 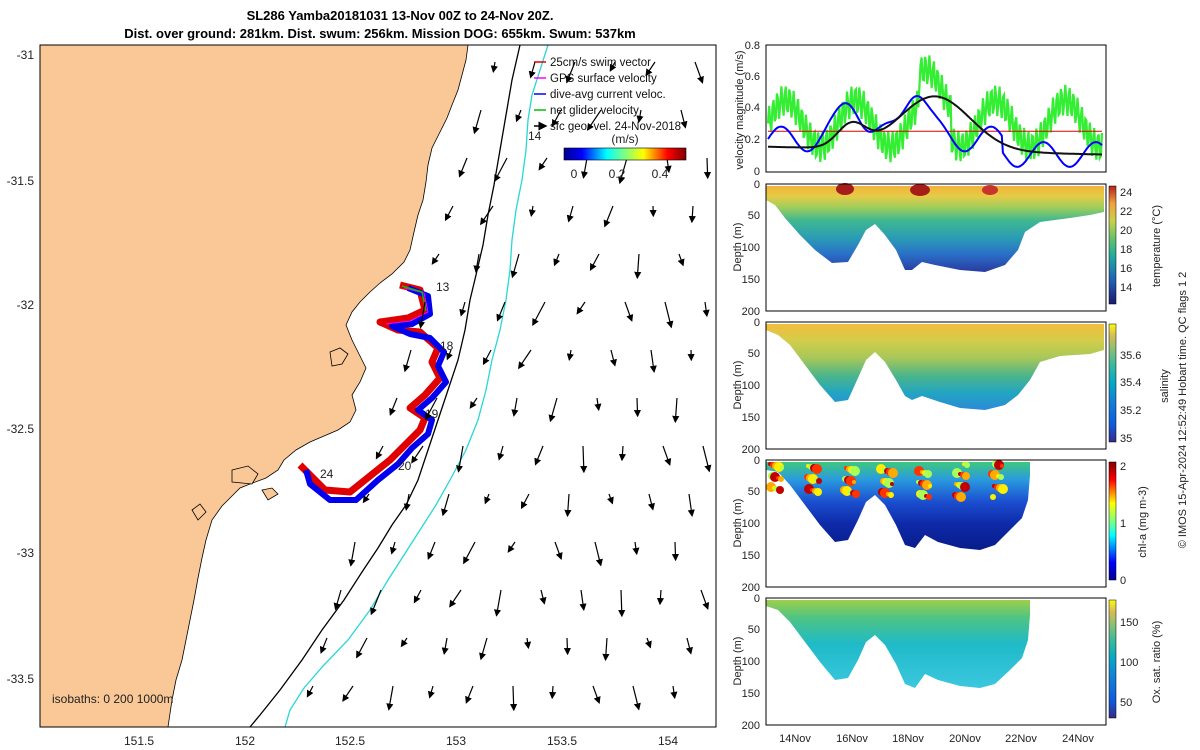 I want to click on ox-ylabel: Depth (m), so click(x=738, y=661).